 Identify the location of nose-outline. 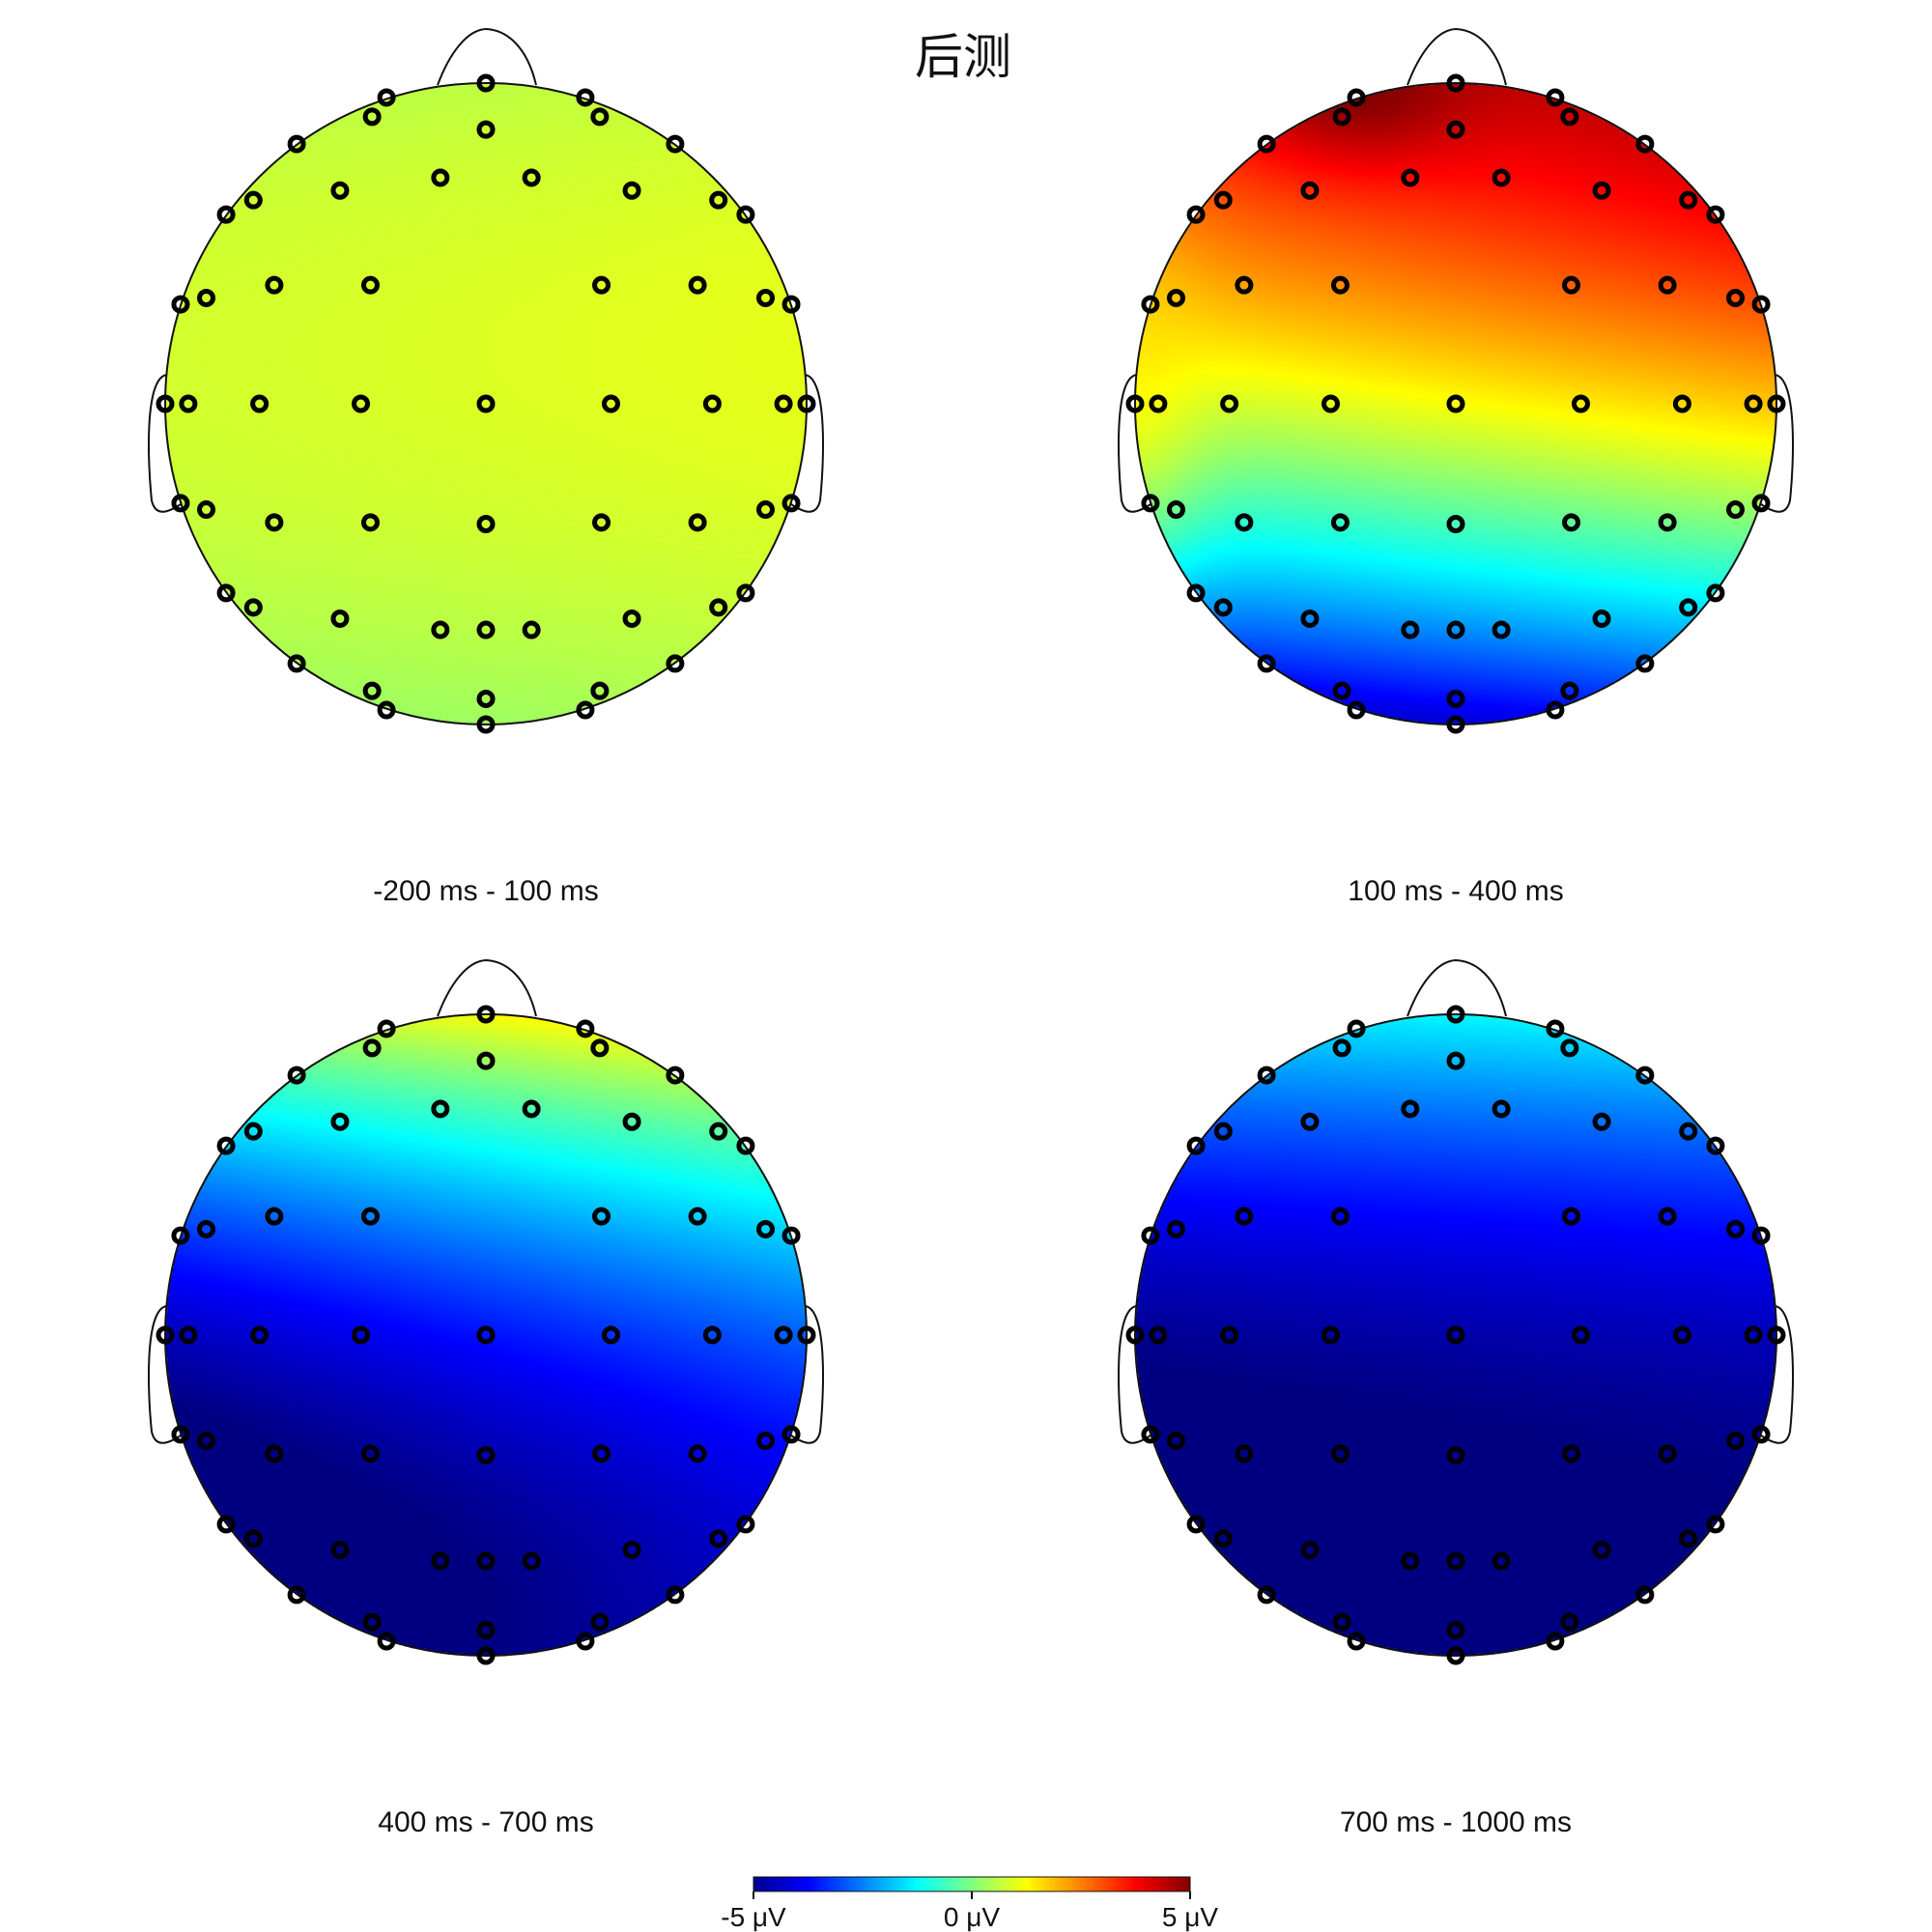
(1456, 987).